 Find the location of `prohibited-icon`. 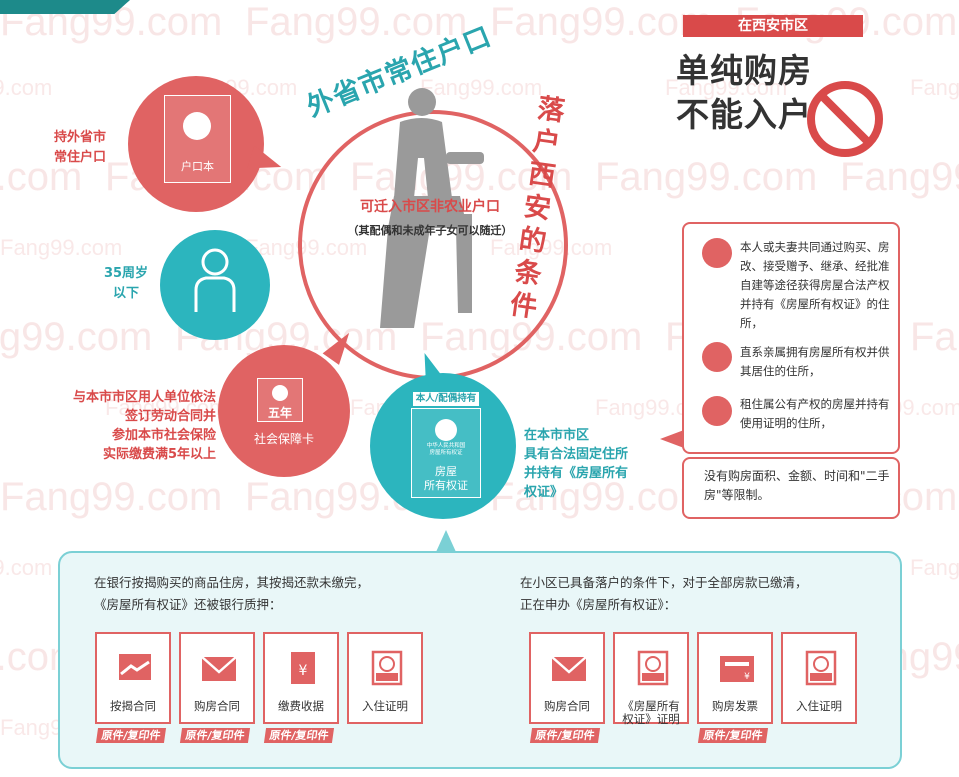

prohibited-icon is located at coordinates (845, 119).